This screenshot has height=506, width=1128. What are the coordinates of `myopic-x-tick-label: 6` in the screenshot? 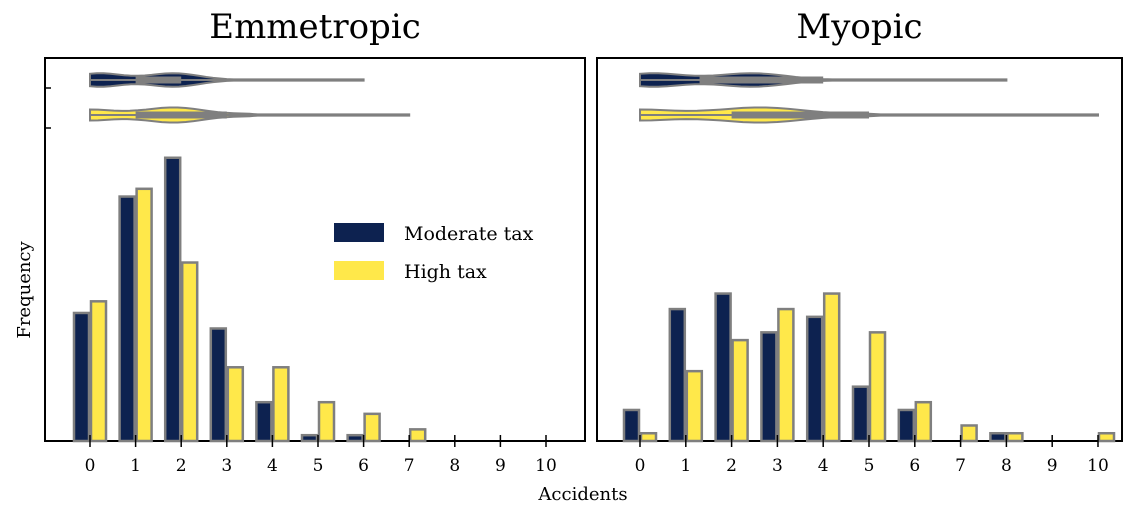 It's located at (914, 466).